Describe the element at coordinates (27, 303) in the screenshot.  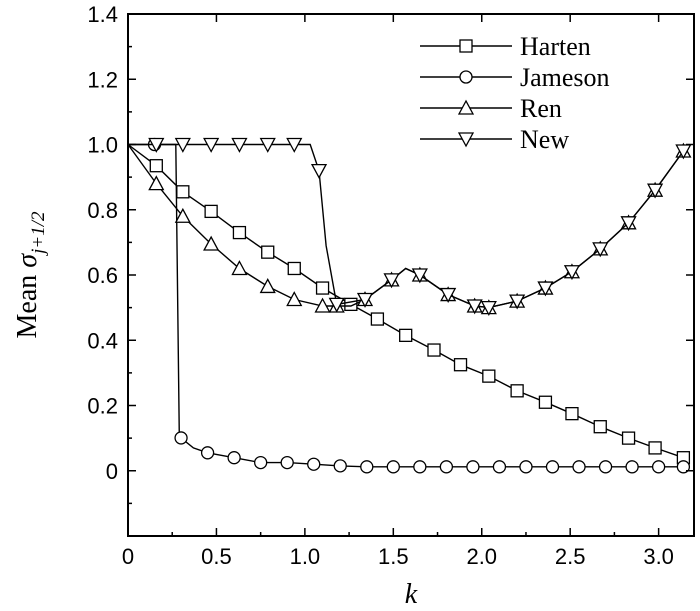
I see `y-axis-label-prefix: Mean` at that location.